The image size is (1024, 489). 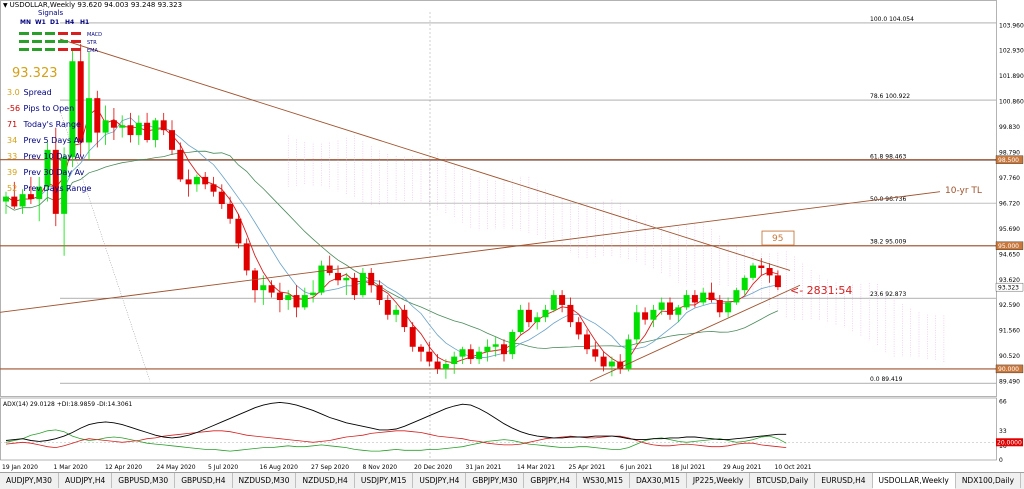 I want to click on price-tick-label: 95.690, so click(x=1009, y=229).